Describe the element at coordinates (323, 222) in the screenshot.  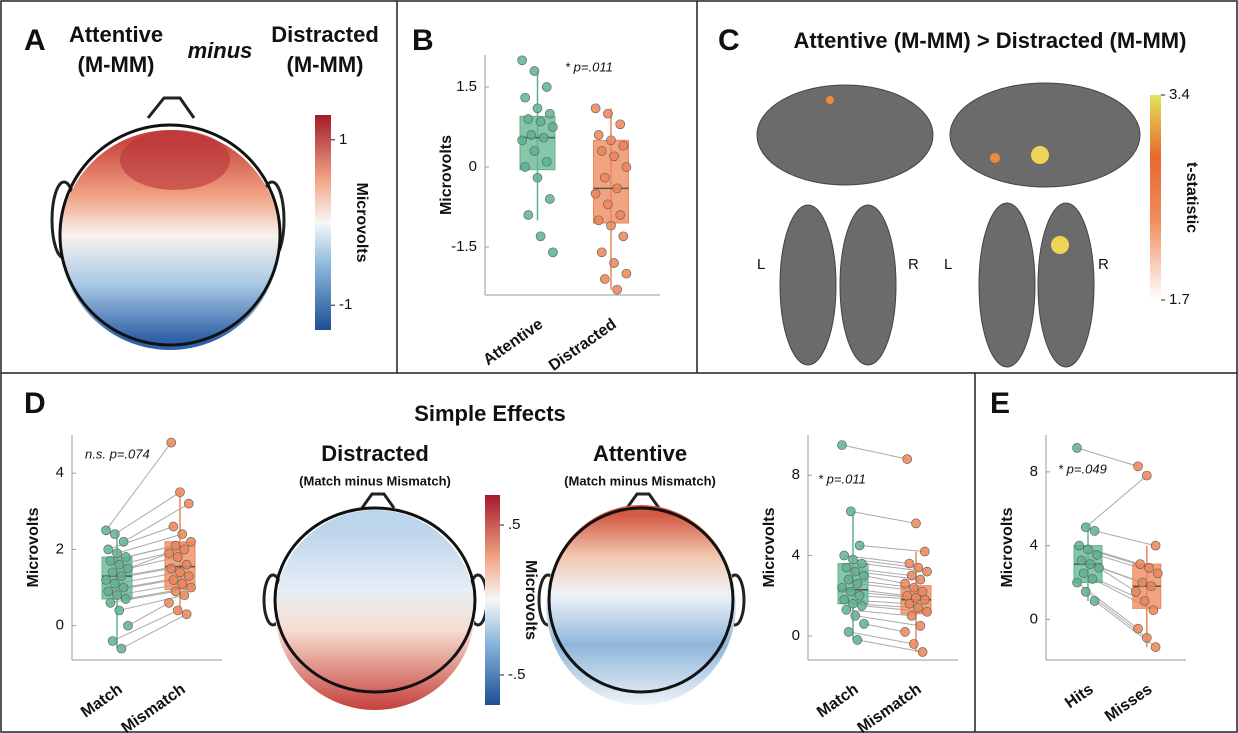
I see `colorbar` at that location.